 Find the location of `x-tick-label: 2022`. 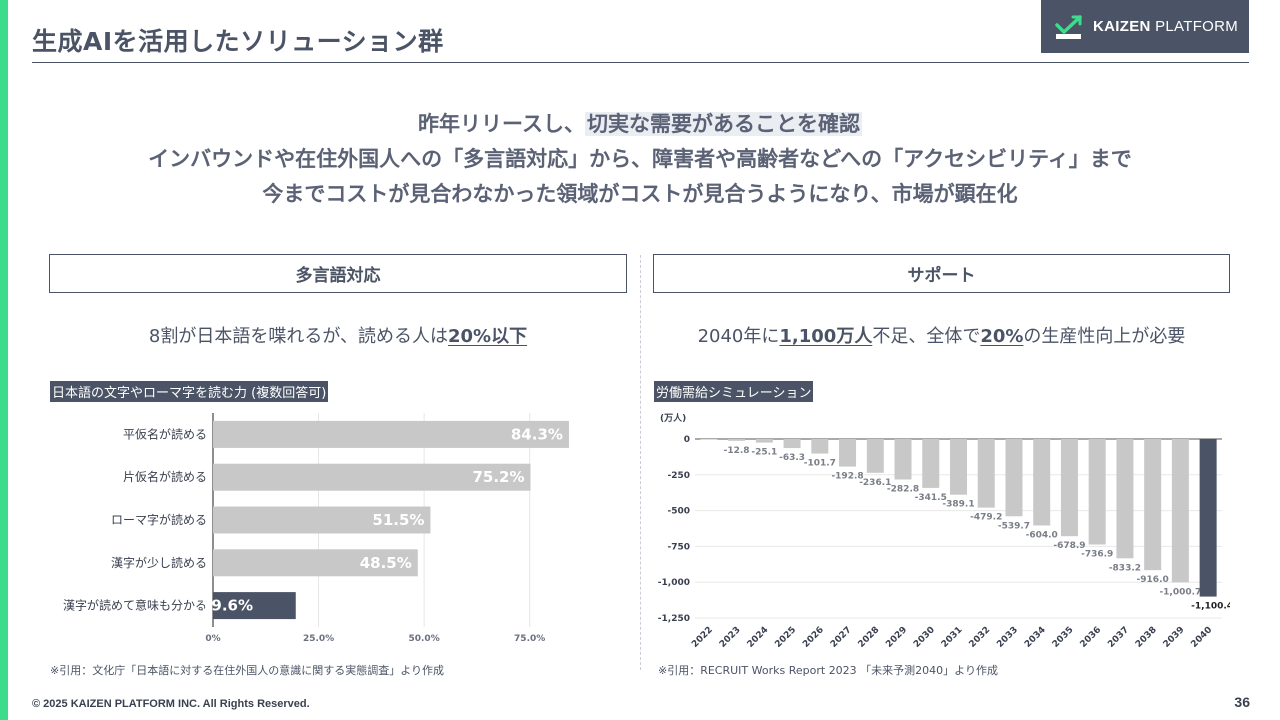

x-tick-label: 2022 is located at coordinates (702, 637).